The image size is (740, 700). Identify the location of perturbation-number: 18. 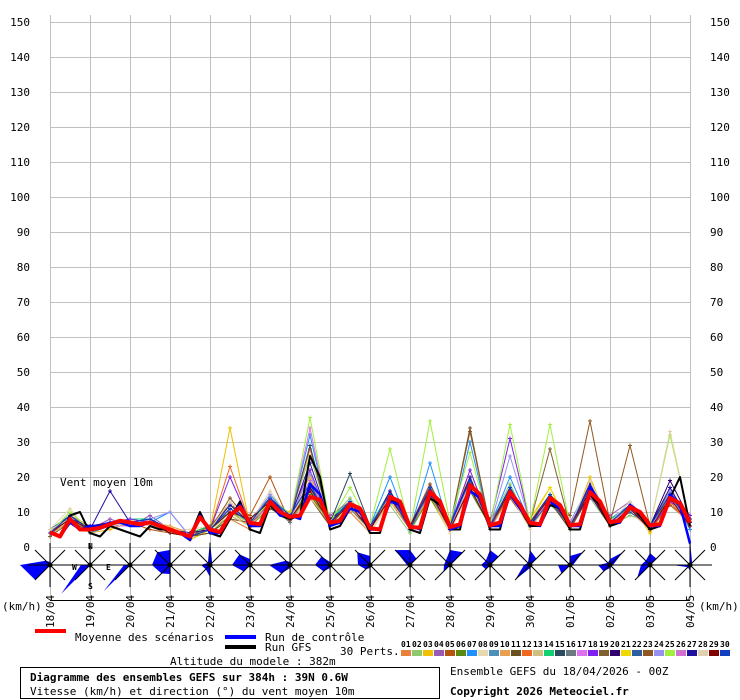
(593, 644).